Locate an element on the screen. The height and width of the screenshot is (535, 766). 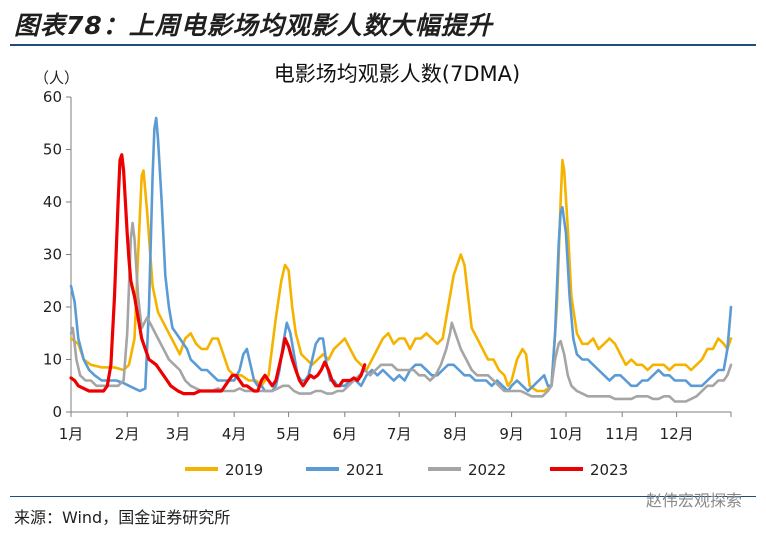
y-tick-label: 10 is located at coordinates (52, 360).